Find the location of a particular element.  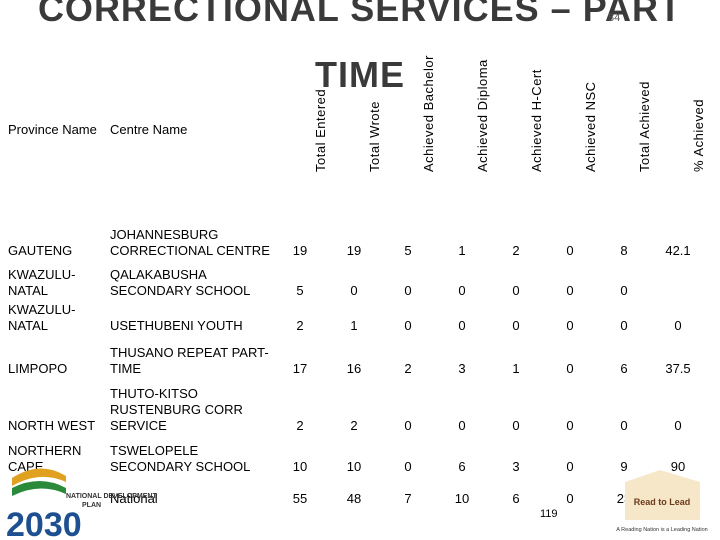

column-header: Total Achieved is located at coordinates (644, 126).